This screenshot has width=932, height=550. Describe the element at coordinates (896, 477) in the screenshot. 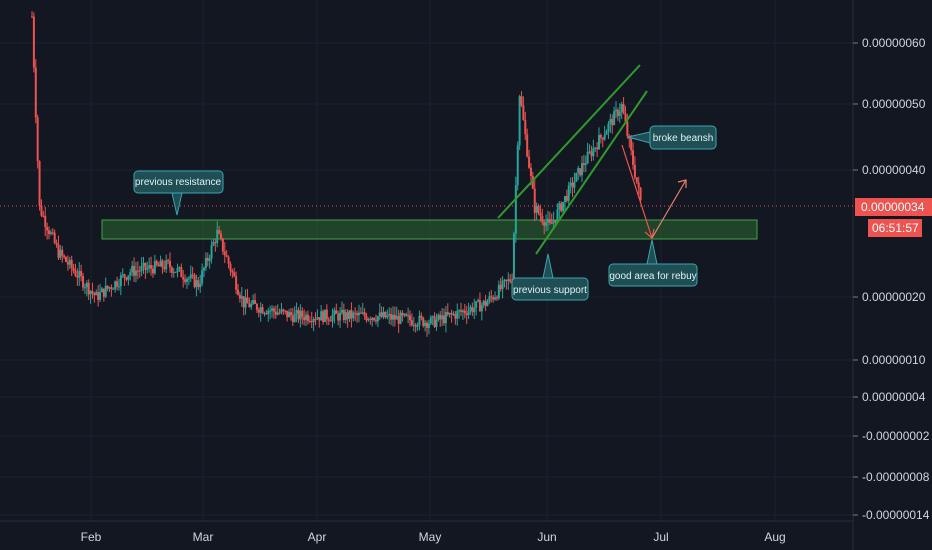

I see `y-tick-label: -0.00000008` at that location.